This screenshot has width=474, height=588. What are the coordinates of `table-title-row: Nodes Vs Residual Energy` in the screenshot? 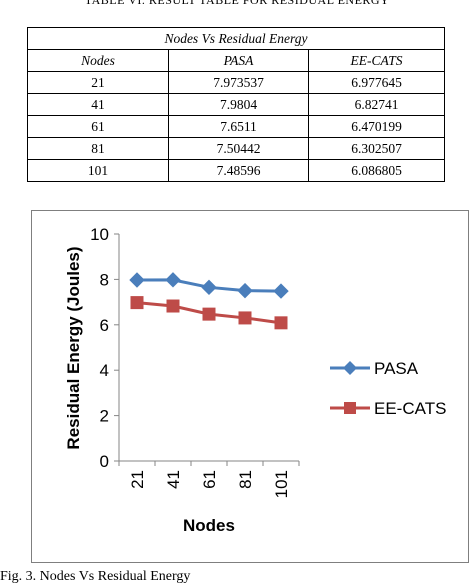 It's located at (236, 38).